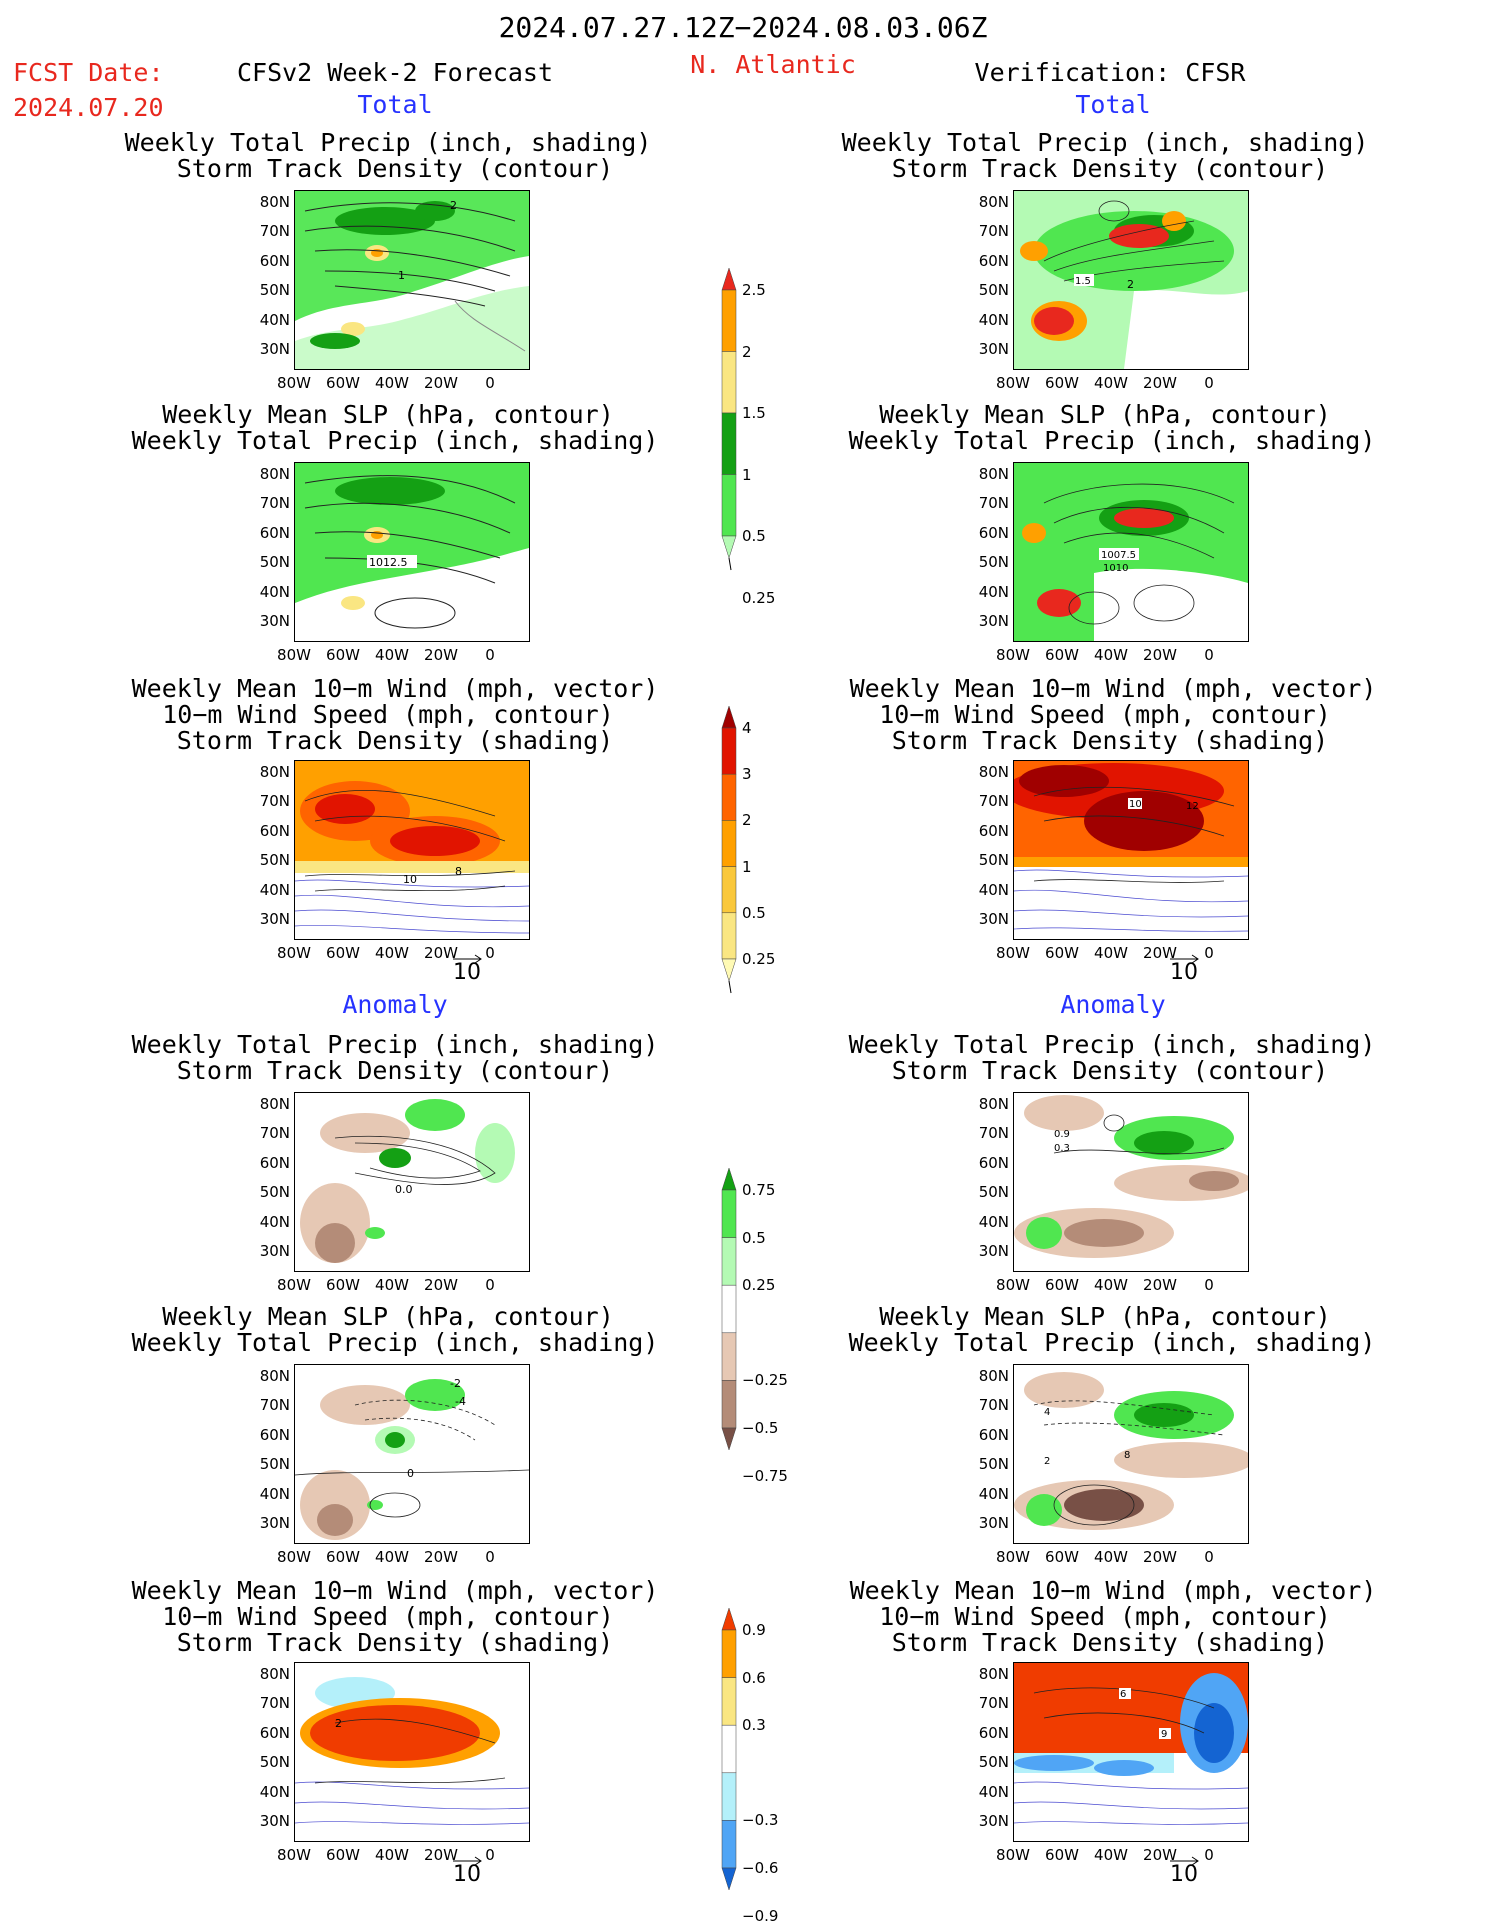 Image resolution: width=1487 pixels, height=1925 pixels. What do you see at coordinates (747, 728) in the screenshot?
I see `colorbar-label: 4` at bounding box center [747, 728].